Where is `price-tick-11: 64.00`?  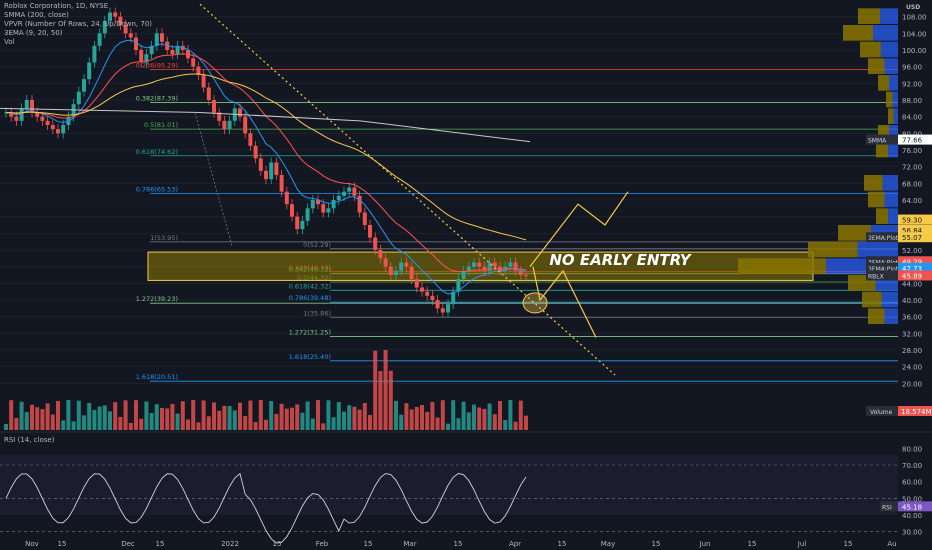 price-tick-11: 64.00 is located at coordinates (912, 201).